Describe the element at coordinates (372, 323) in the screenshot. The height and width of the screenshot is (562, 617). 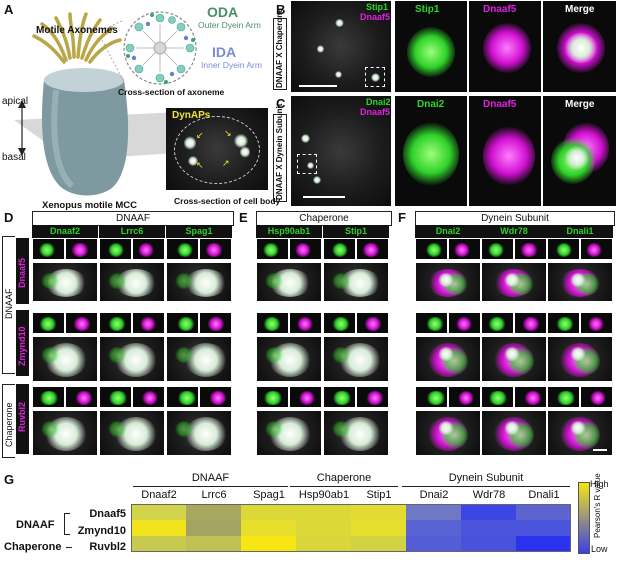
I see `magenta-channel-stip1-zmynd10` at that location.